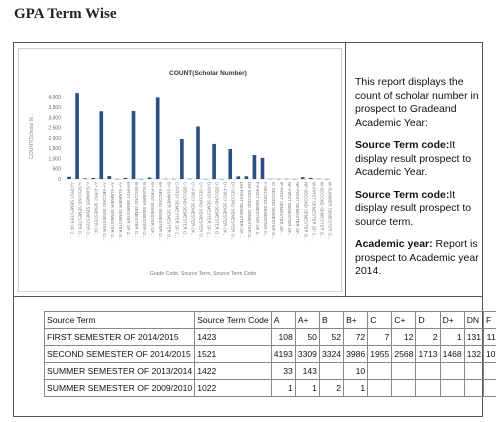 This screenshot has height=422, width=496. What do you see at coordinates (380, 320) in the screenshot?
I see `table-header-cell: C` at bounding box center [380, 320].